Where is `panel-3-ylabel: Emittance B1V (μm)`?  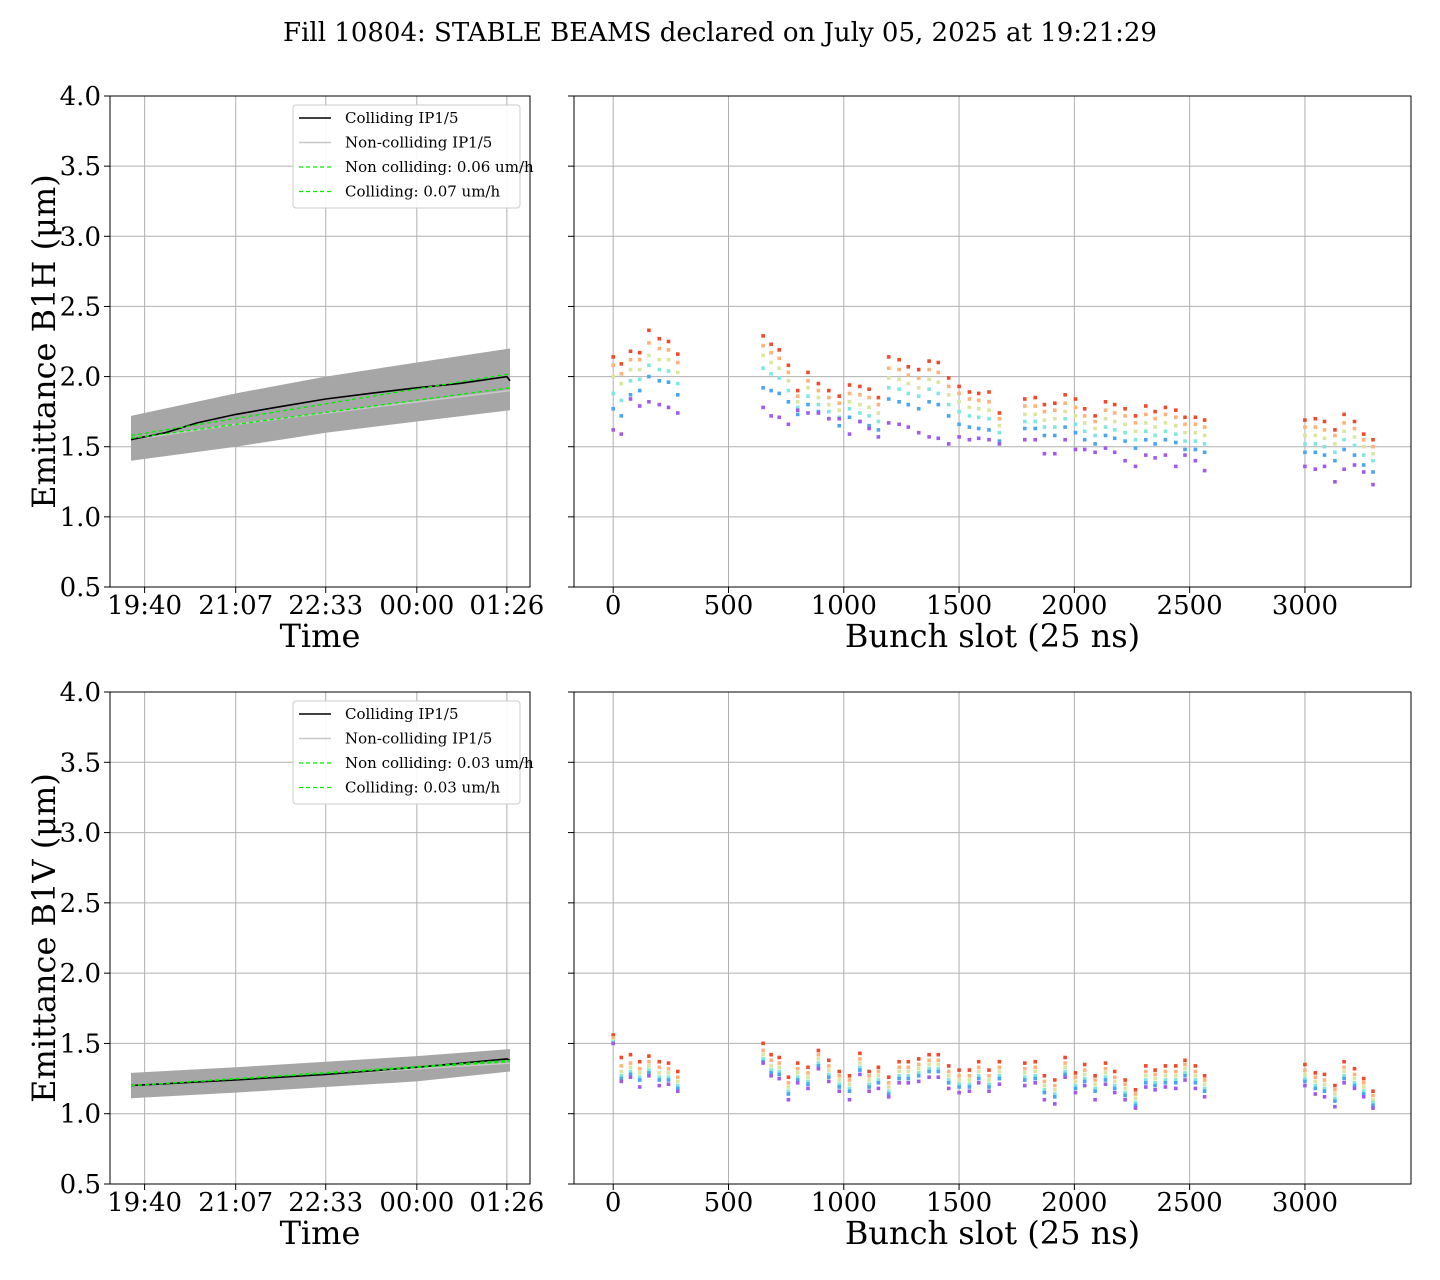 panel-3-ylabel: Emittance B1V (μm) is located at coordinates (44, 938).